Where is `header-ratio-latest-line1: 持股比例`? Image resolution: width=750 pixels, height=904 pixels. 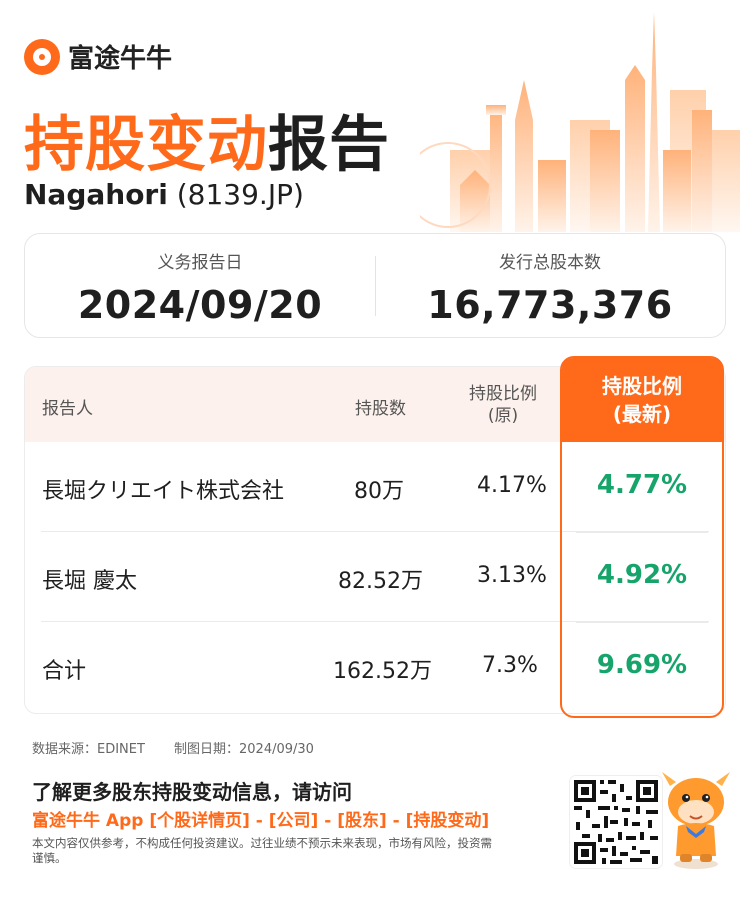
header-ratio-latest-line1: 持股比例 is located at coordinates (642, 386).